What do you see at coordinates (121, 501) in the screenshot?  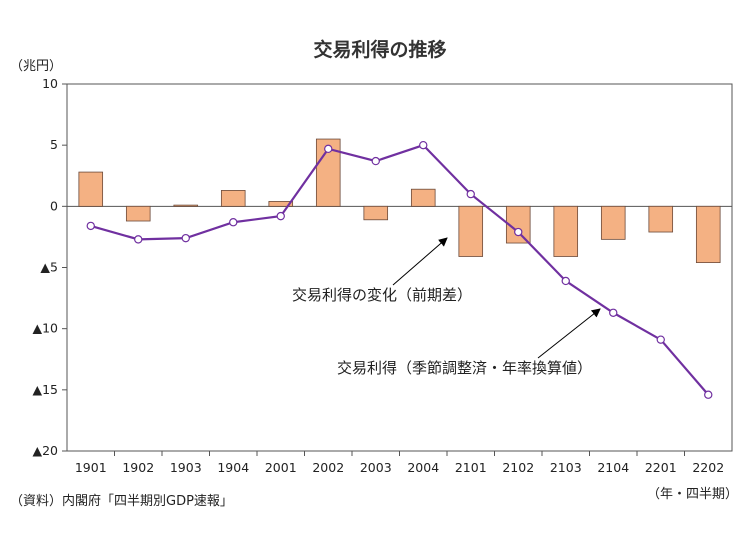 I see `source-note: （資料）内閣府「四半期別GDP速報」` at bounding box center [121, 501].